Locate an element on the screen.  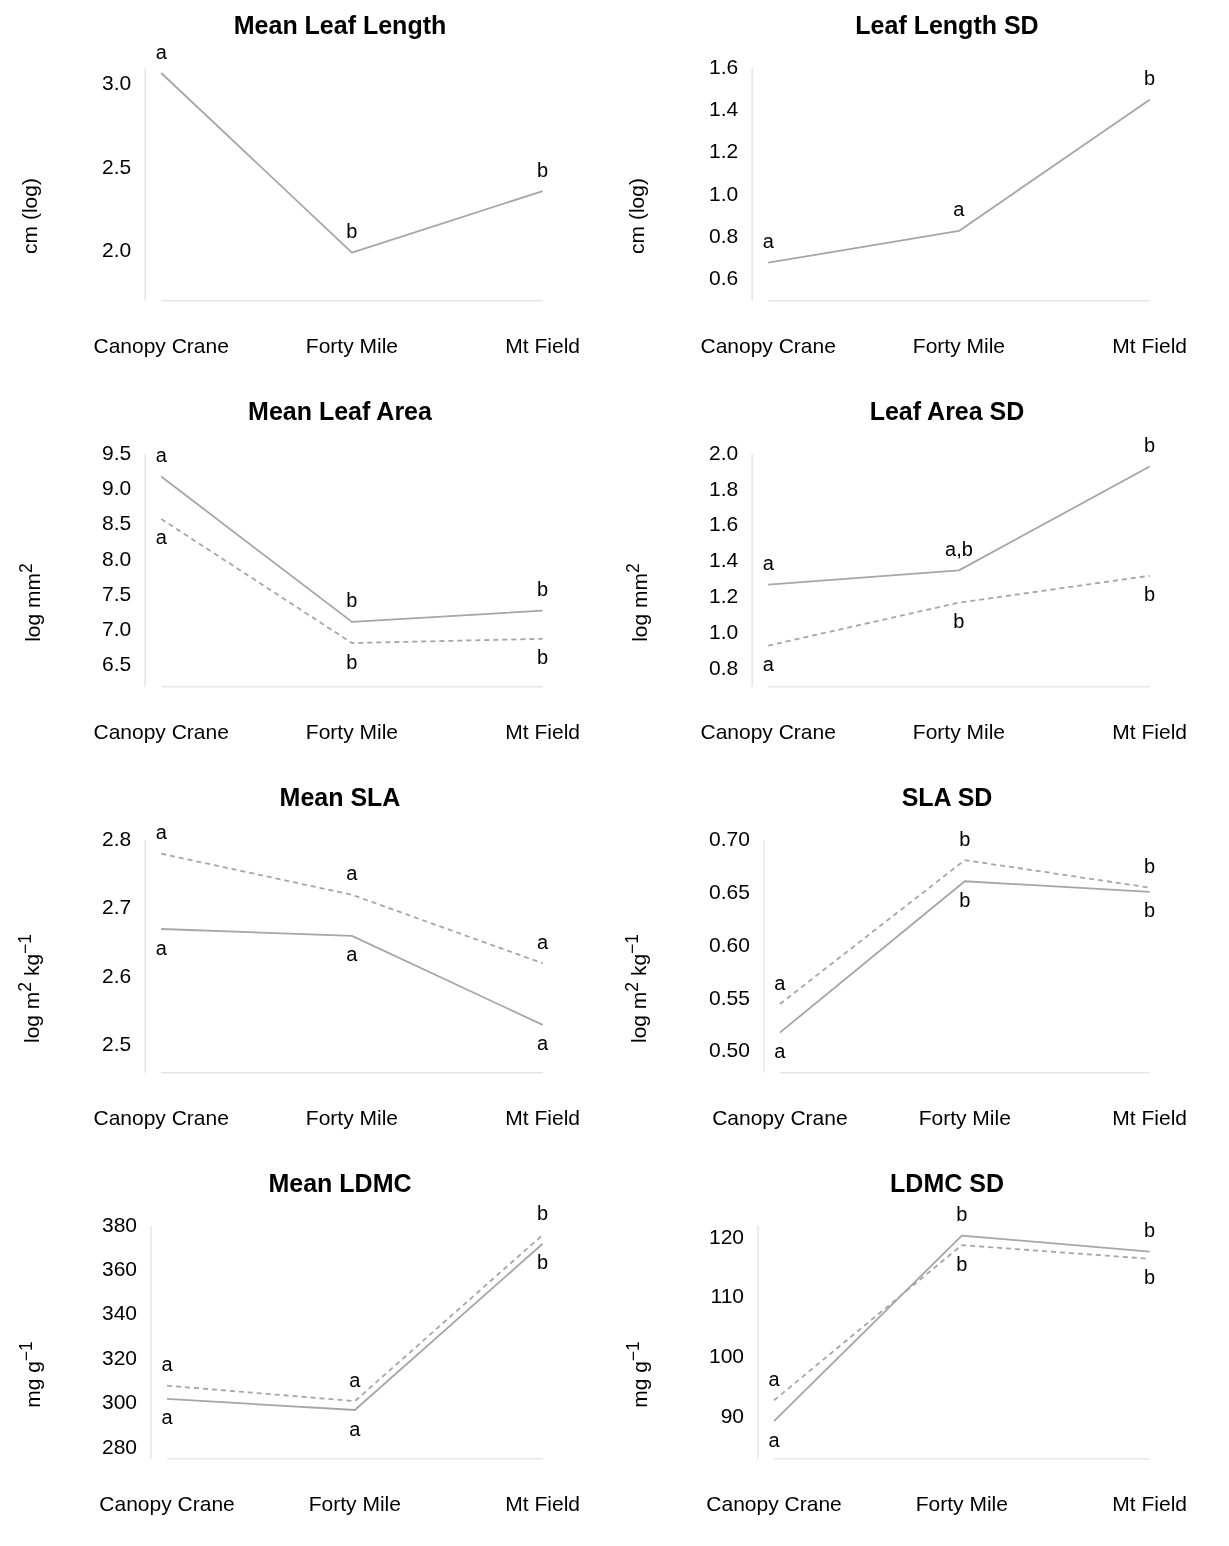
y-tick-label: 340 is located at coordinates (119, 1313).